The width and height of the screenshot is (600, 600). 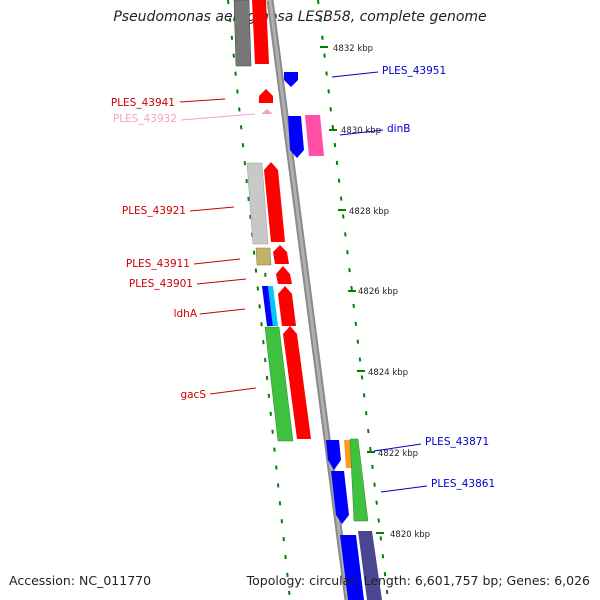 I want to click on gene-label-ples-43932: PLES_43932, so click(x=145, y=119).